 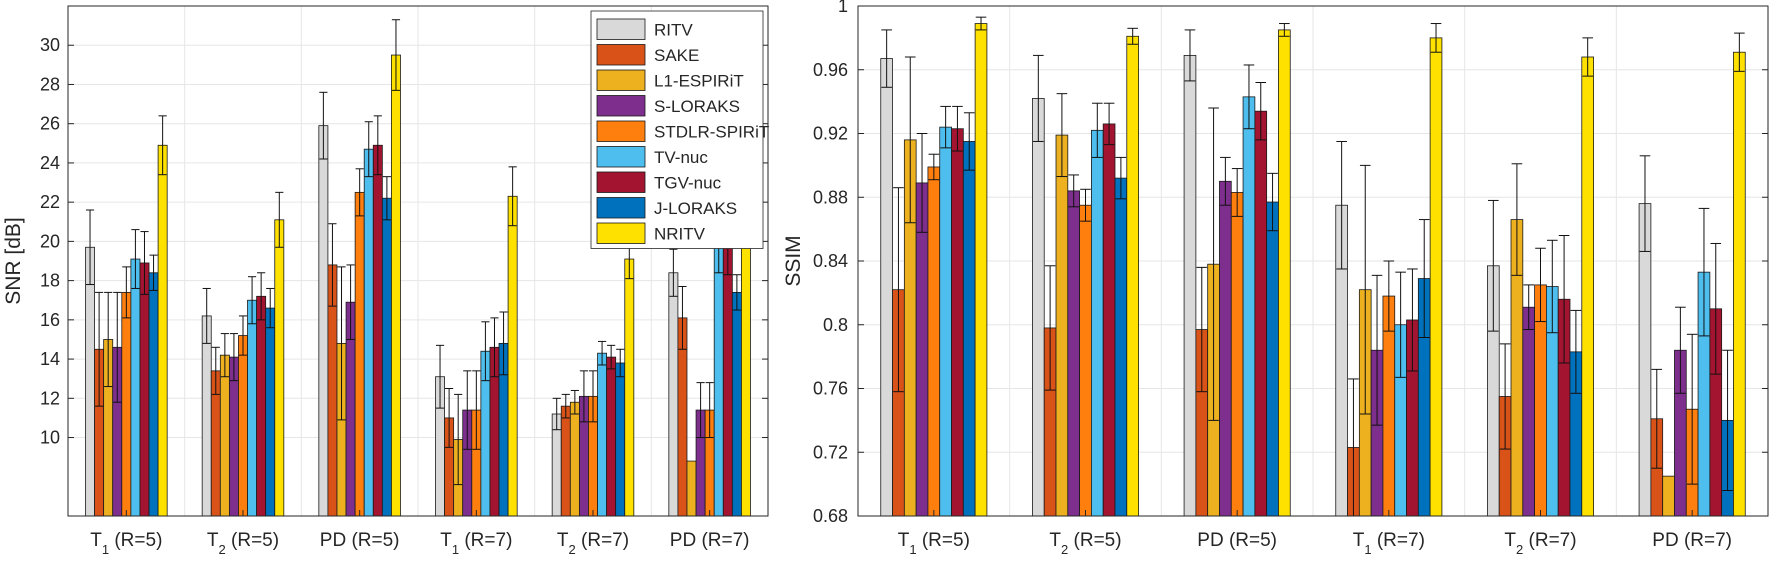 What do you see at coordinates (830, 389) in the screenshot?
I see `y-tick-label: 0.76` at bounding box center [830, 389].